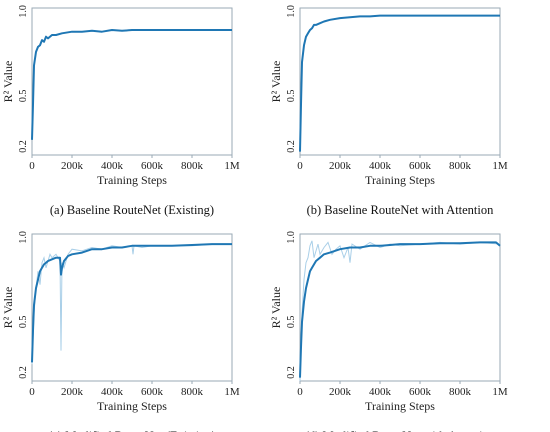 The image size is (550, 432). What do you see at coordinates (400, 430) in the screenshot?
I see `panel-caption: (d) Modified RouteNet with Attention` at bounding box center [400, 430].